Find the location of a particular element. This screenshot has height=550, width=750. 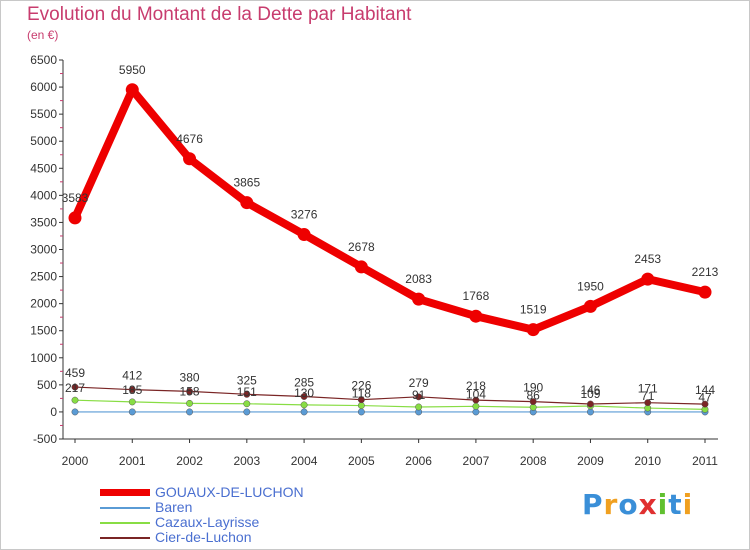

data-label: 86 is located at coordinates (534, 395).